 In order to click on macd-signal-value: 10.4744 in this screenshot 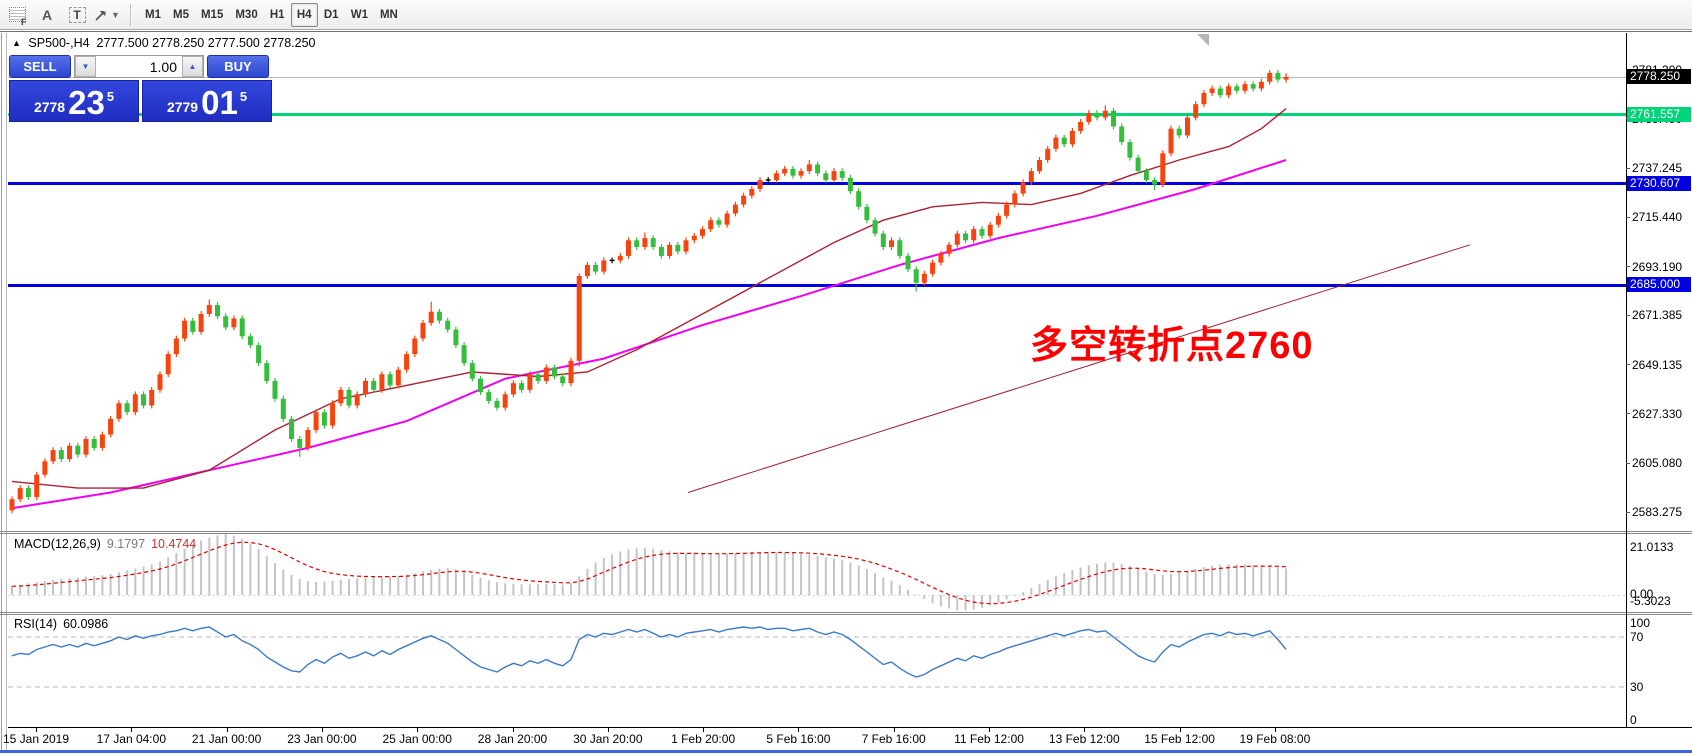, I will do `click(174, 544)`.